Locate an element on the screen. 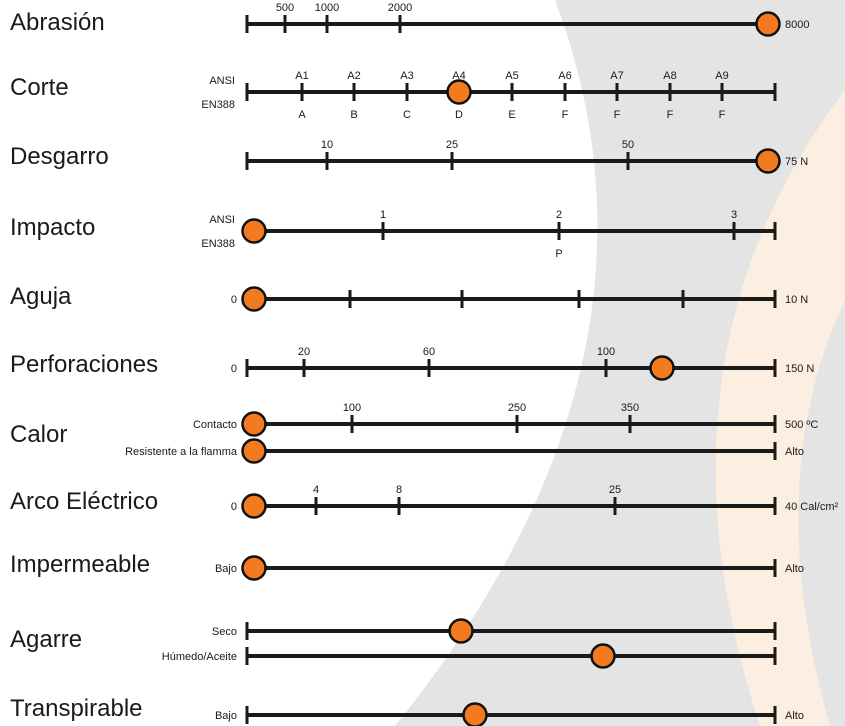 This screenshot has height=726, width=845. row-label-impacto: Impacto is located at coordinates (53, 227).